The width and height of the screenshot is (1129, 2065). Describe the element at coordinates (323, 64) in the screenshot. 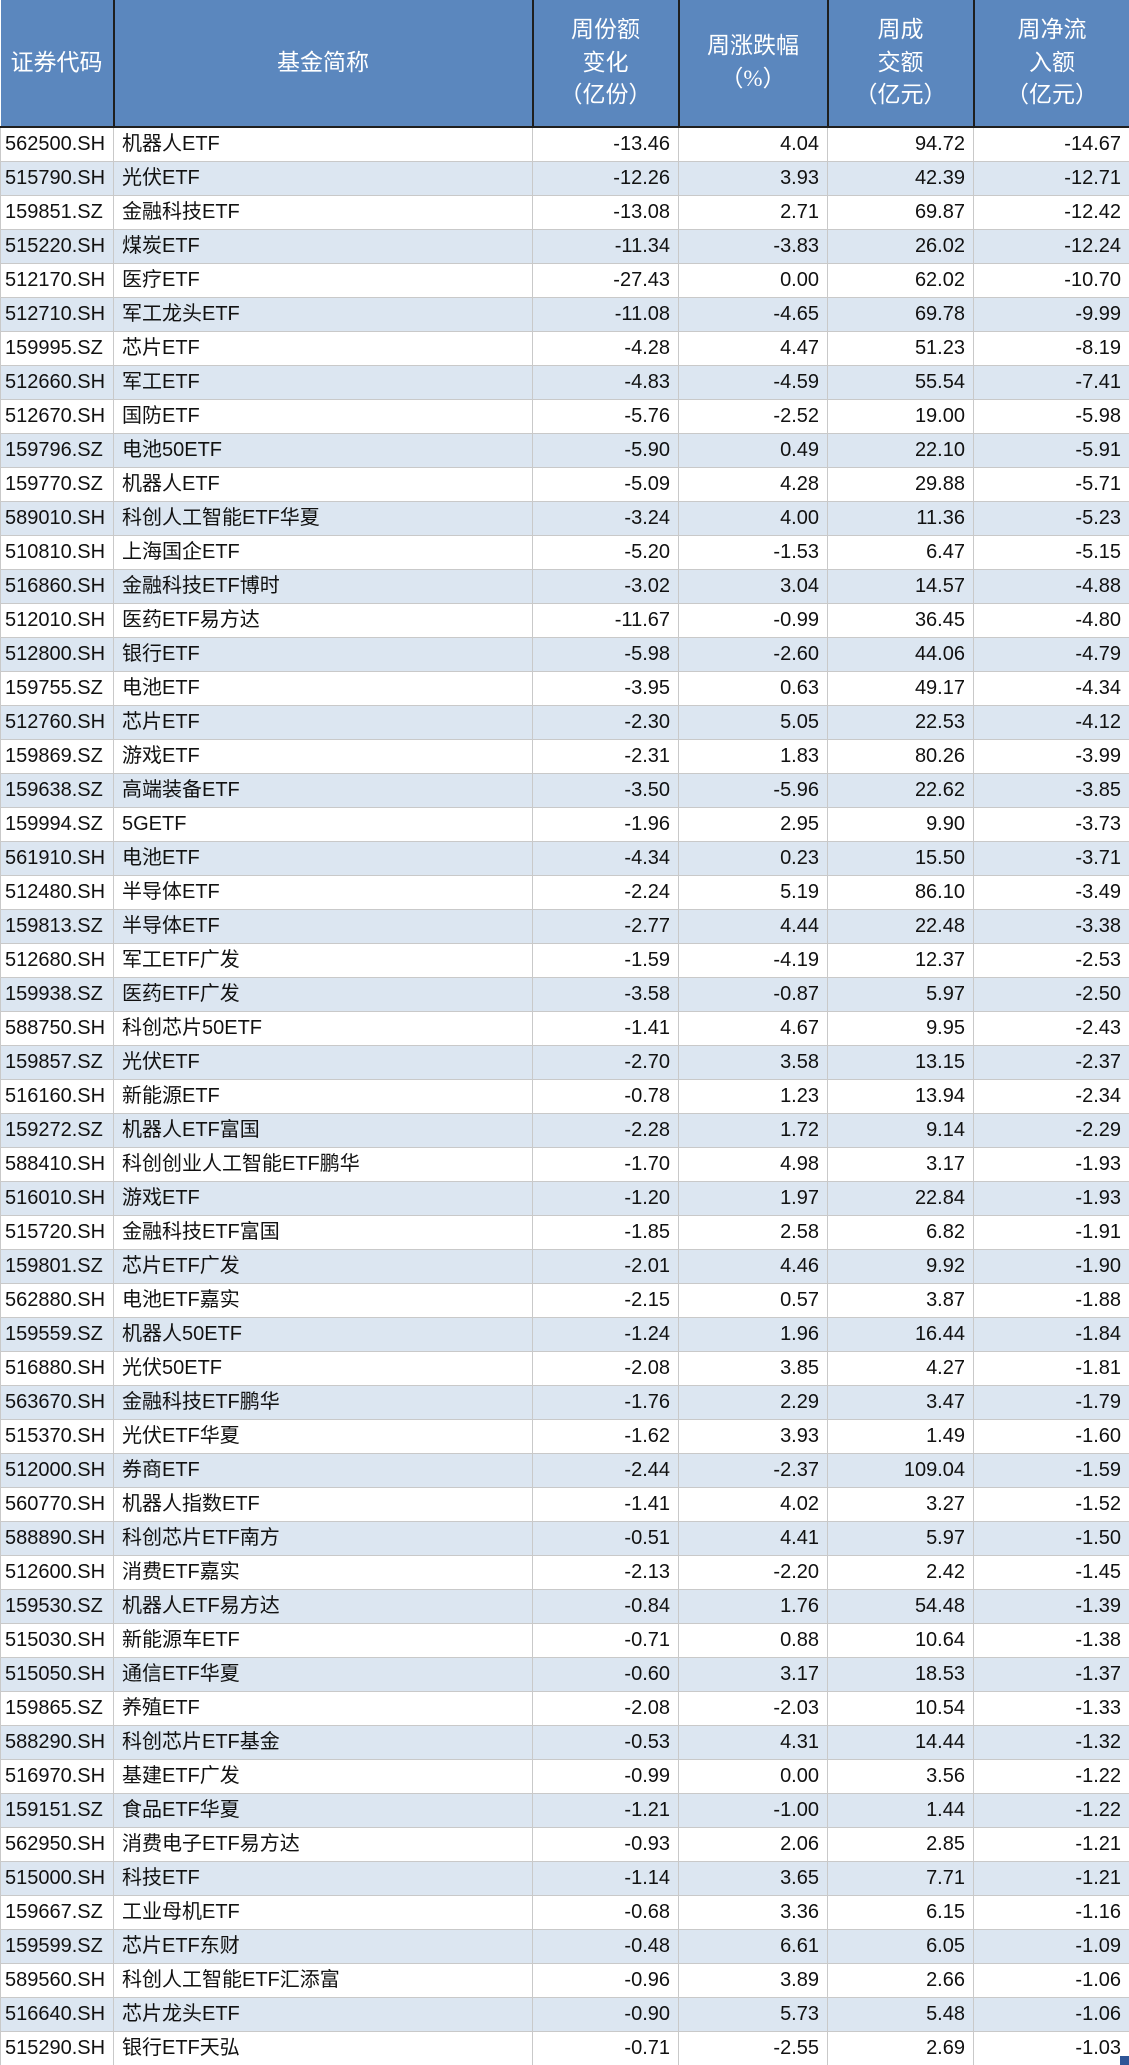

I see `col-header-name: 基金简称` at that location.